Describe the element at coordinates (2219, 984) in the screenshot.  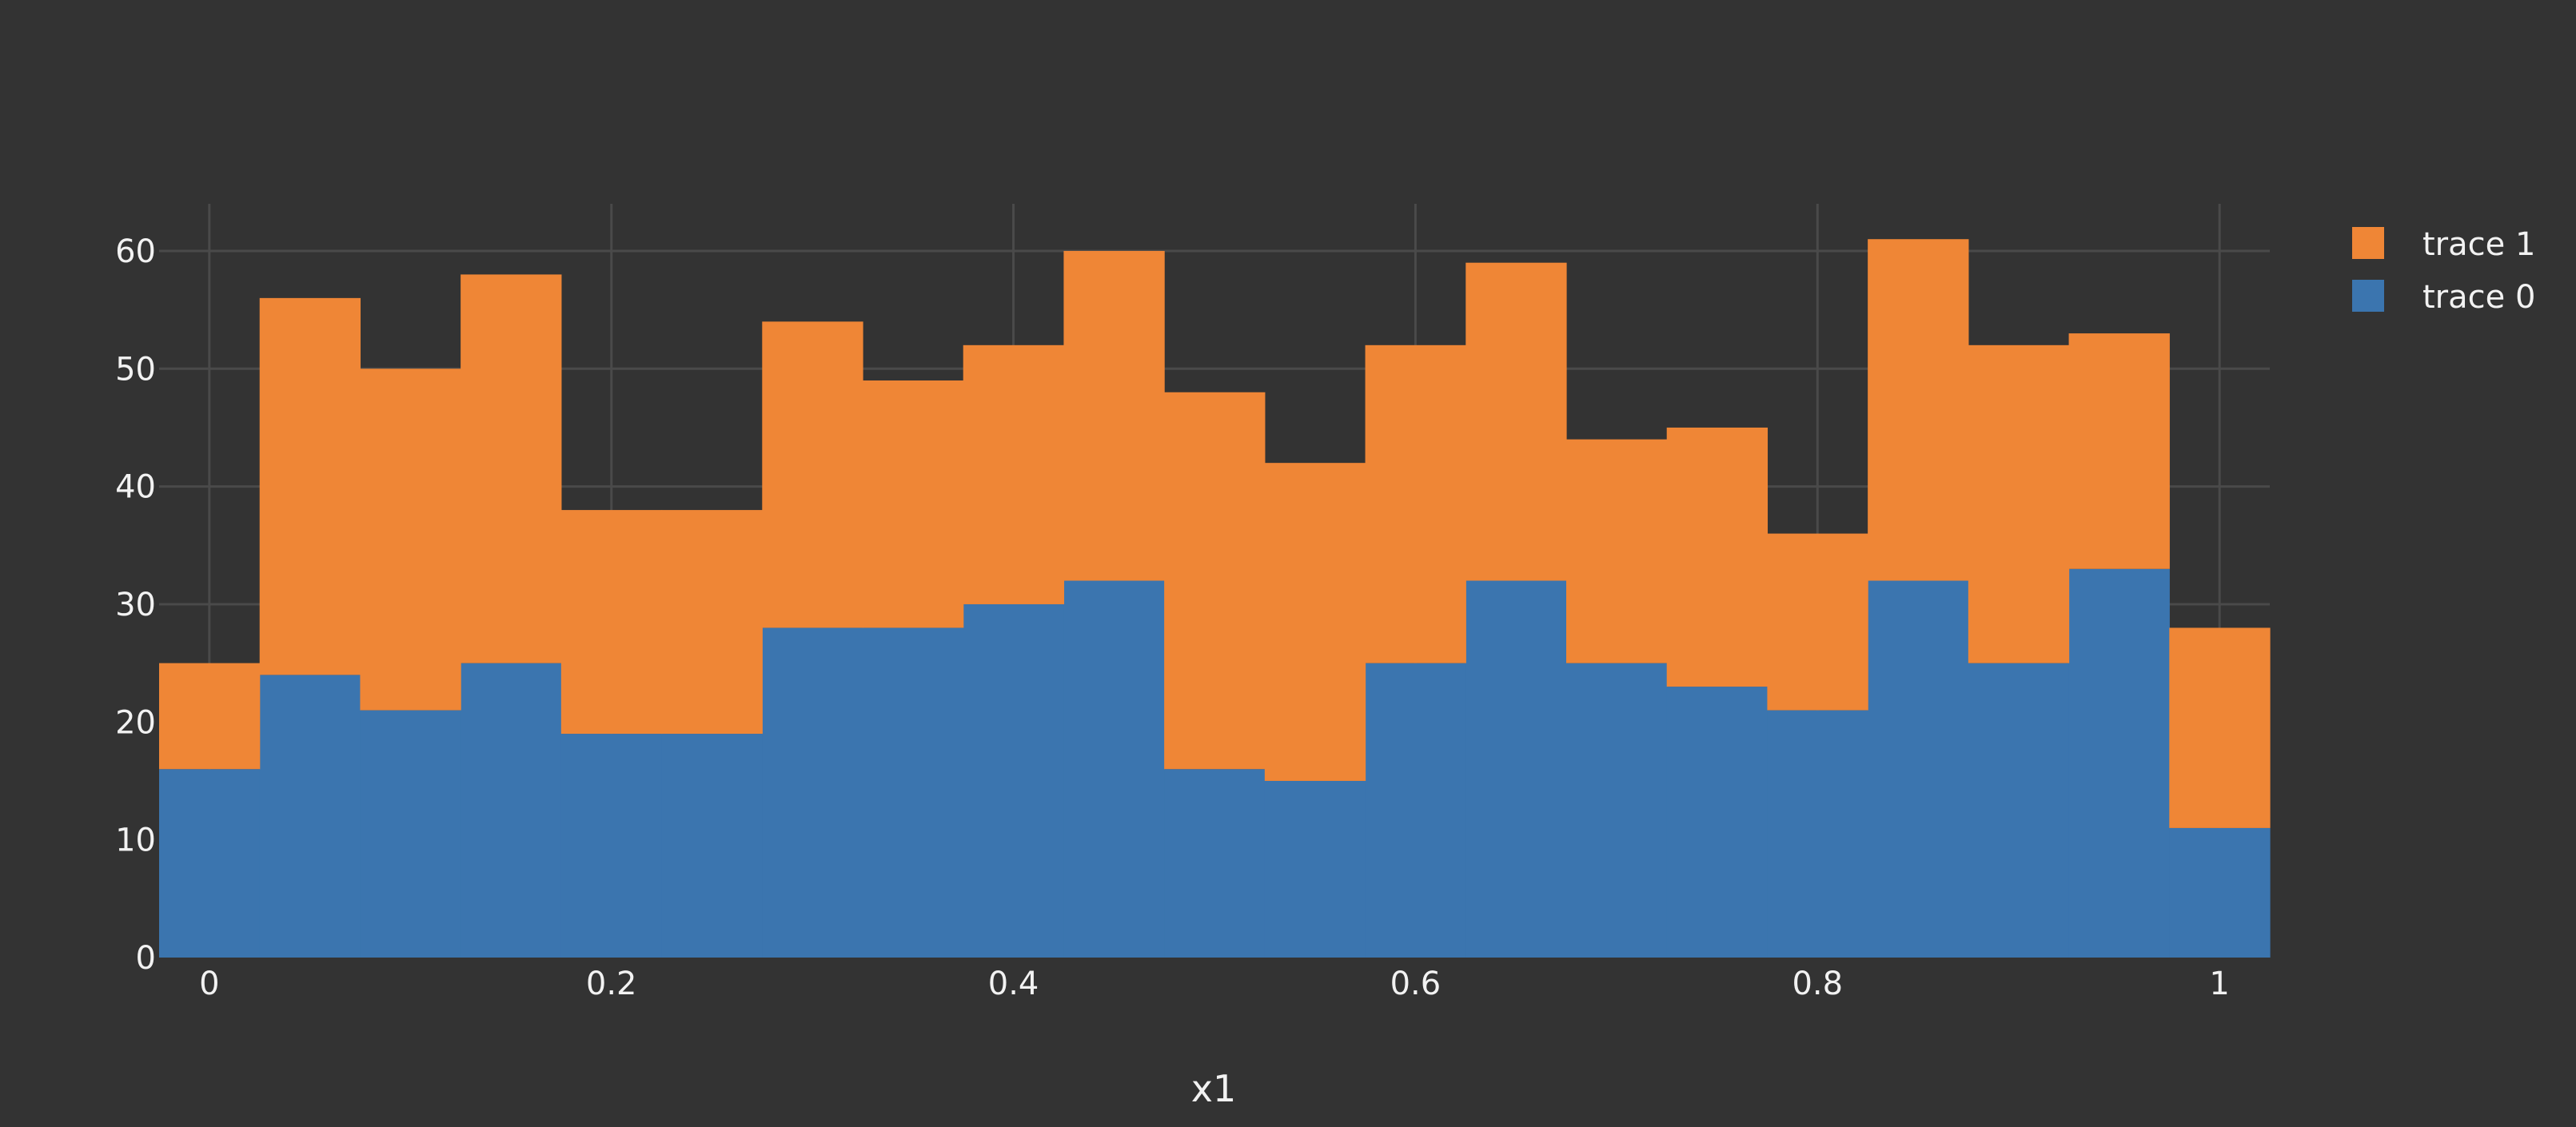
I see `x-tick-label: 1` at that location.